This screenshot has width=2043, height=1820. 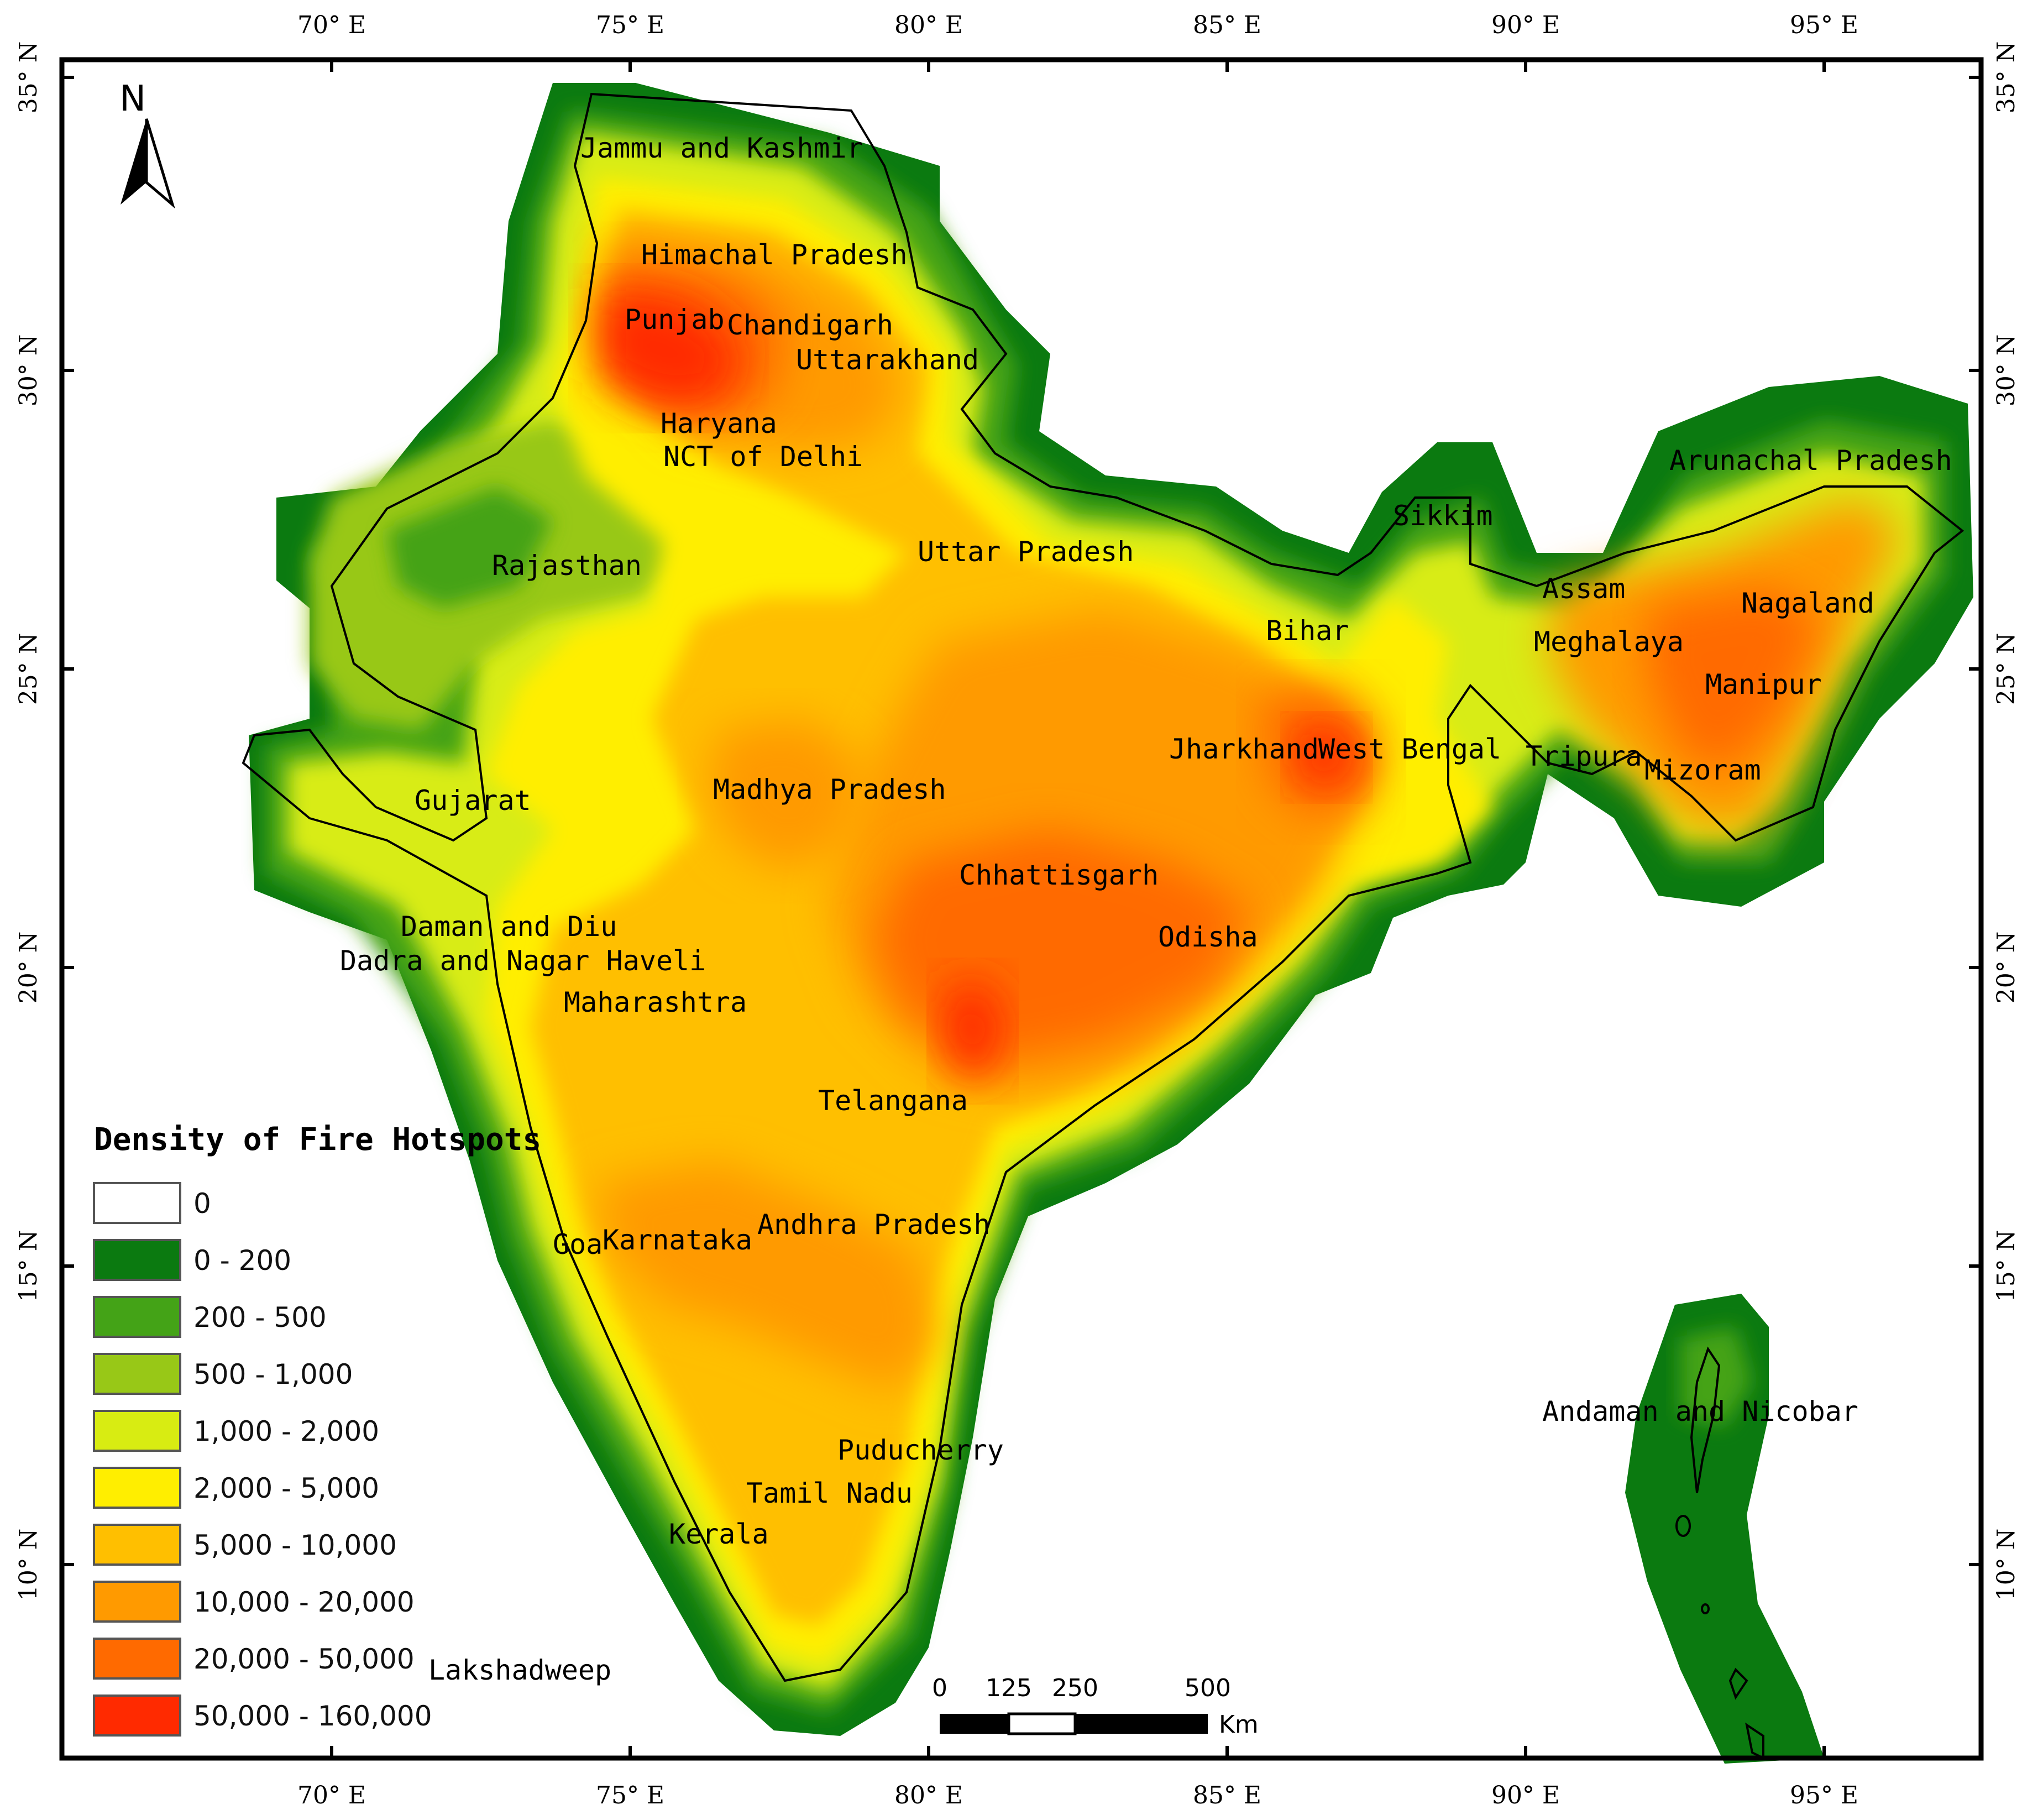 What do you see at coordinates (1705, 1419) in the screenshot?
I see `andaman-island-north` at bounding box center [1705, 1419].